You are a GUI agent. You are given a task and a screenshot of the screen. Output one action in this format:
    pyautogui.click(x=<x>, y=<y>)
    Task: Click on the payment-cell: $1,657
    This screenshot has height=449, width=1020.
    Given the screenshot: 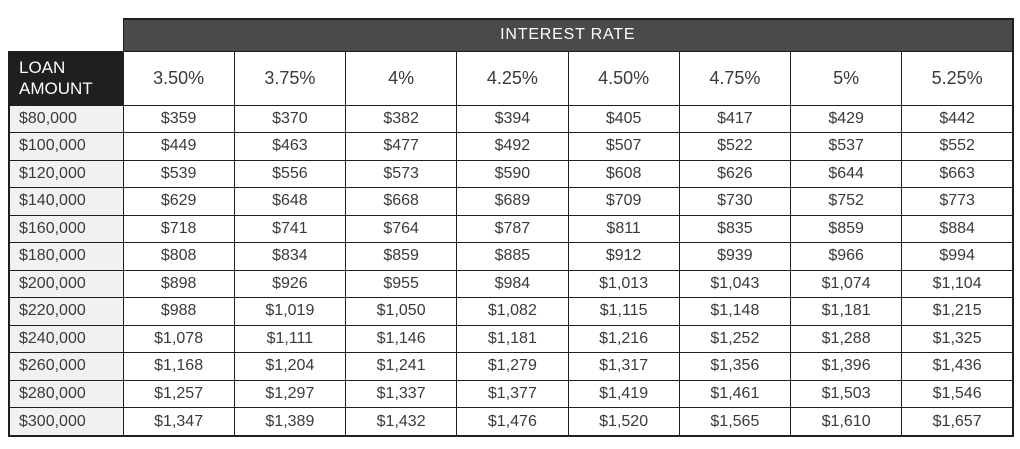 What is the action you would take?
    pyautogui.click(x=958, y=422)
    